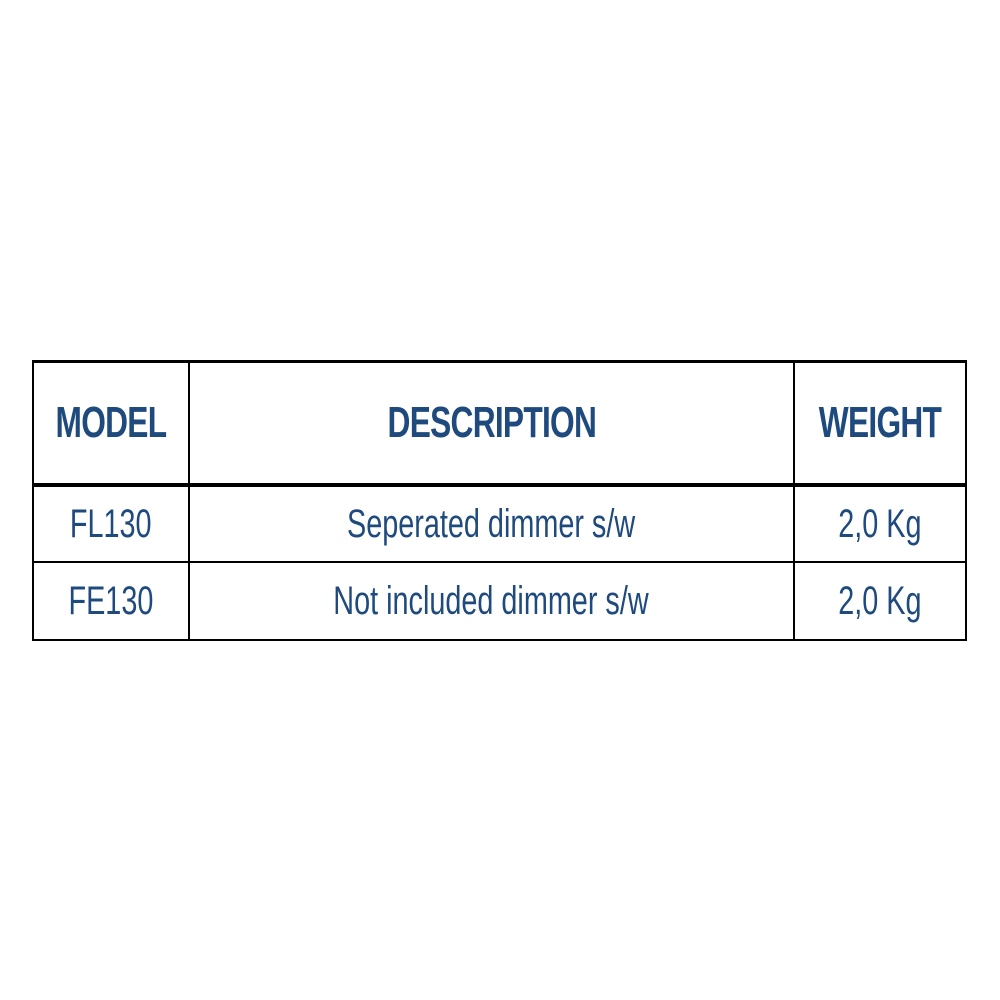  I want to click on header-label: DESCRIPTION, so click(491, 422).